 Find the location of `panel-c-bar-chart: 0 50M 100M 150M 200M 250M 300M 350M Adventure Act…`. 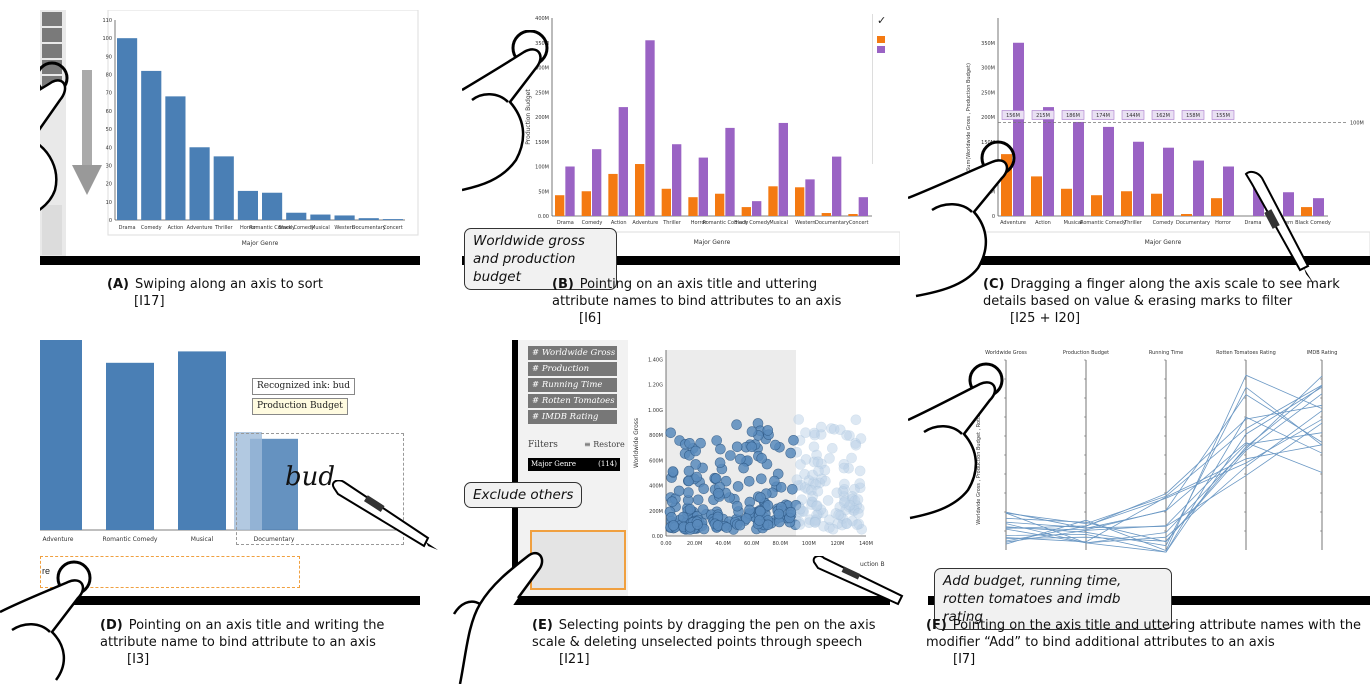

panel-c-bar-chart: 0 50M 100M 150M 200M 250M 300M 350M Adventure Act… is located at coordinates (1164, 138).